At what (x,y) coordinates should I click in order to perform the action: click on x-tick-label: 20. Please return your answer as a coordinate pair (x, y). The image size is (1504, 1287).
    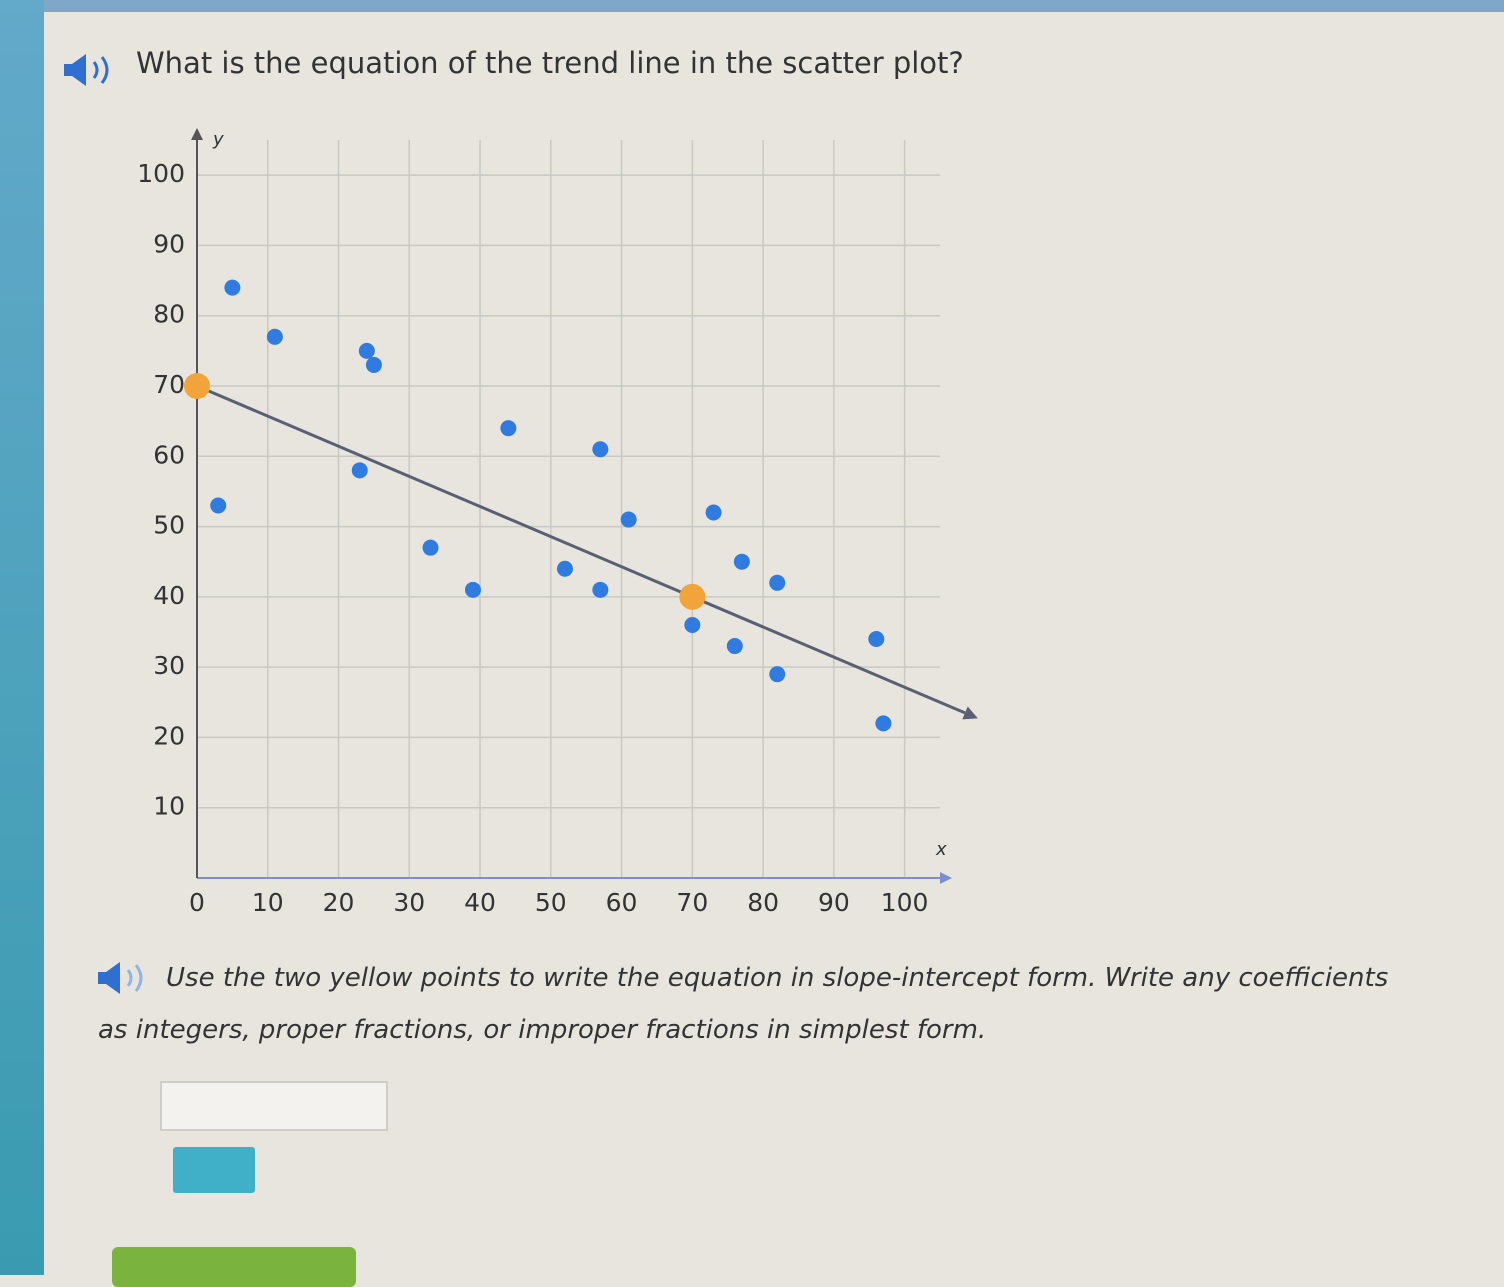
    Looking at the image, I should click on (339, 902).